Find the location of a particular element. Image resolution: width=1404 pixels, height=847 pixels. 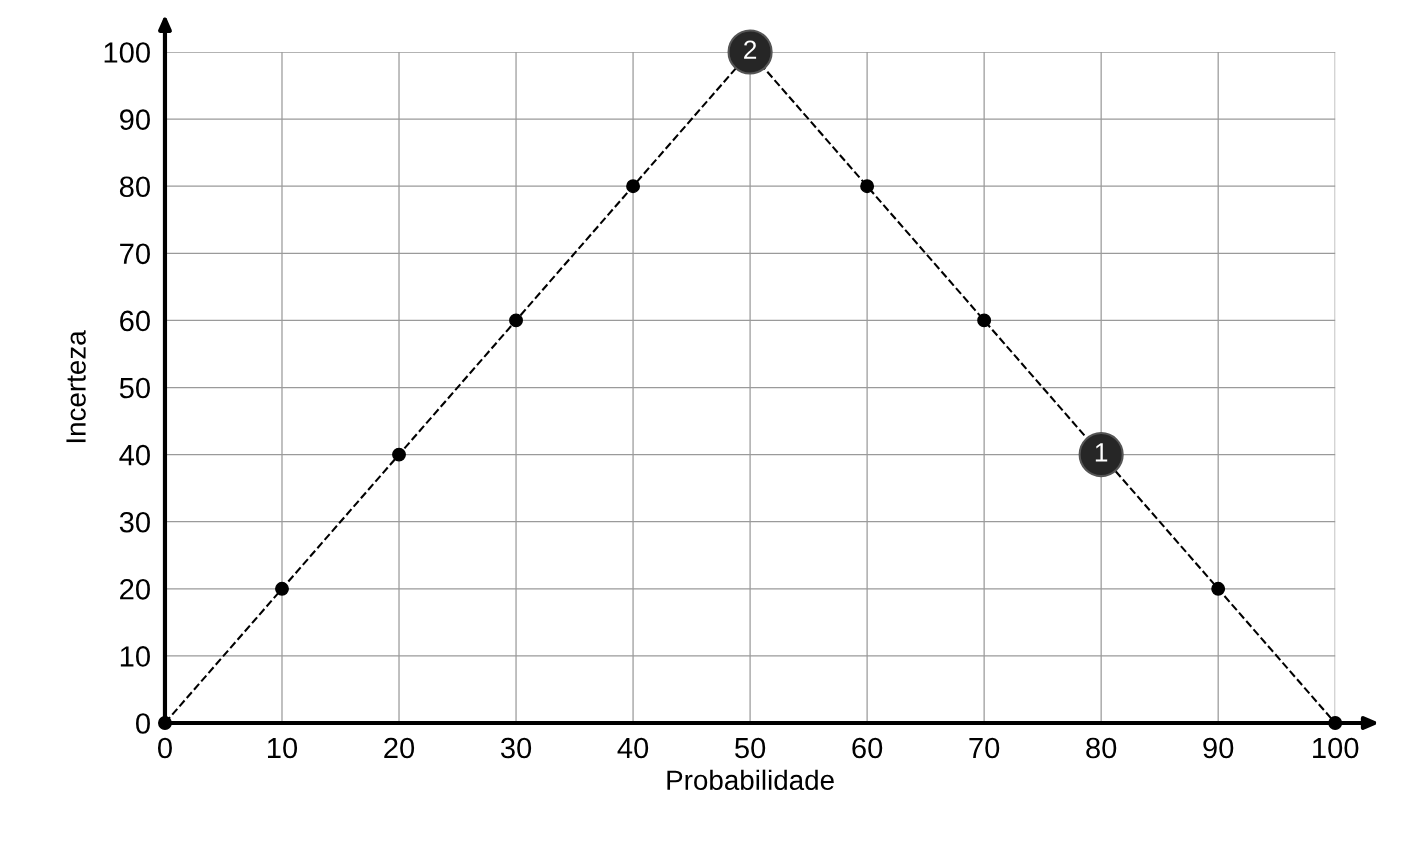

y-tick-label: 70 is located at coordinates (135, 254).